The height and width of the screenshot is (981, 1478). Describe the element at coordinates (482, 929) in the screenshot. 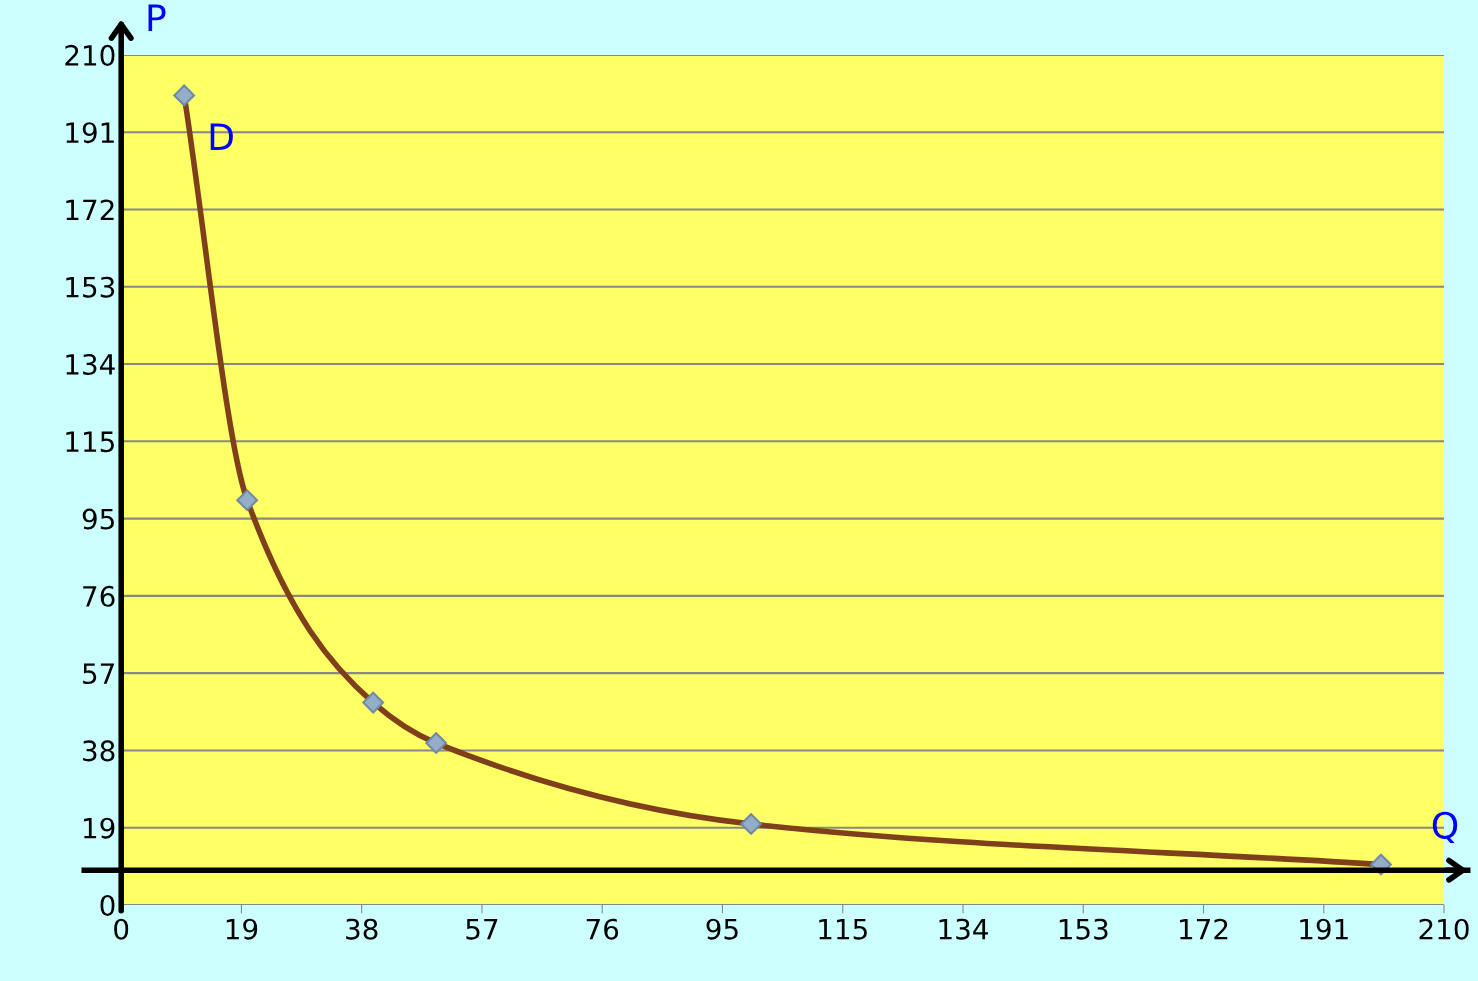

I see `x-tick-label: 57` at that location.